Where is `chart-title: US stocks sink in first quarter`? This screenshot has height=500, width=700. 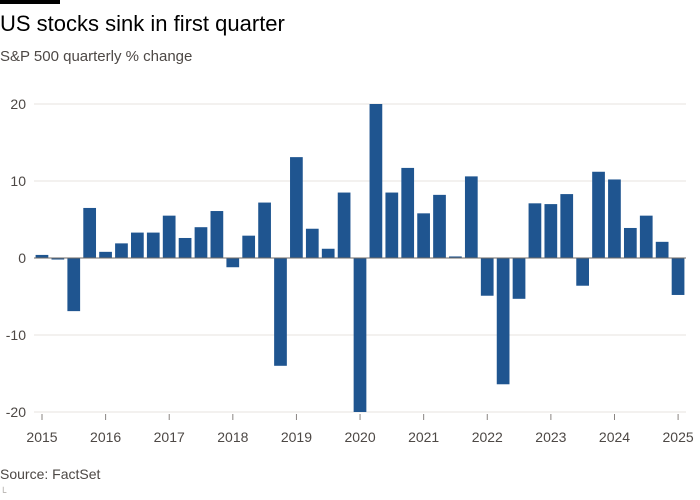 chart-title: US stocks sink in first quarter is located at coordinates (142, 23).